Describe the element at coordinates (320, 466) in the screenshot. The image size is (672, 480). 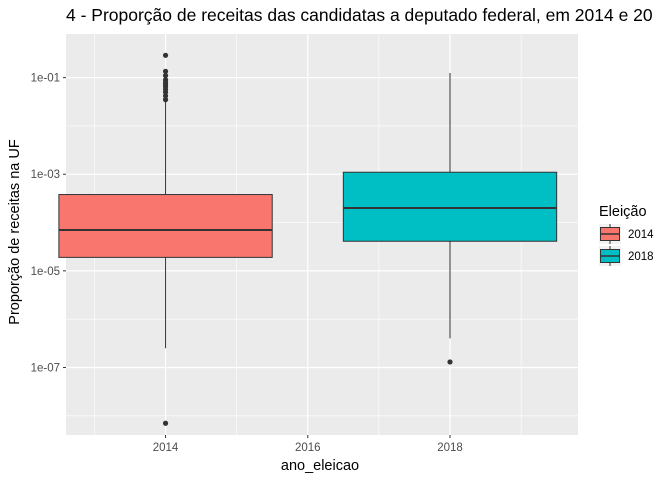
I see `x-axis-title: ano_eleicao` at that location.